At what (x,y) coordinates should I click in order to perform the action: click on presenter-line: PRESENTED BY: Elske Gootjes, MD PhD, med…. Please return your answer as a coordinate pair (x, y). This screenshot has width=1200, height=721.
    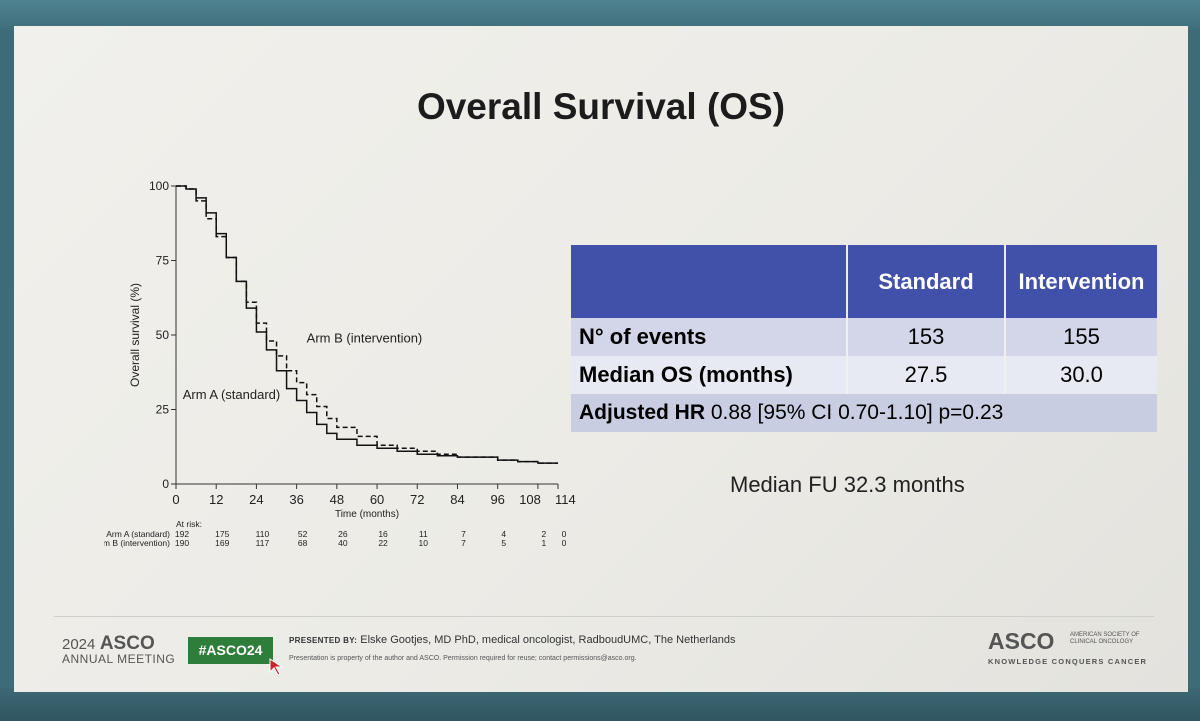
    Looking at the image, I should click on (512, 640).